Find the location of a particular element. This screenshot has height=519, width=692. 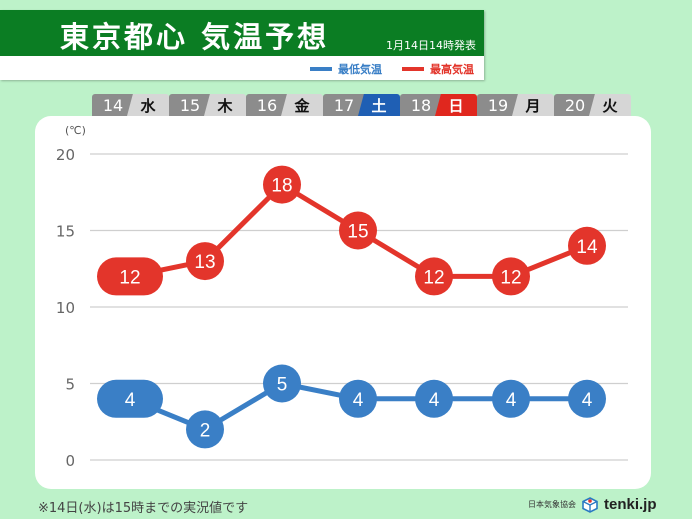

data-label: 13 is located at coordinates (204, 262).